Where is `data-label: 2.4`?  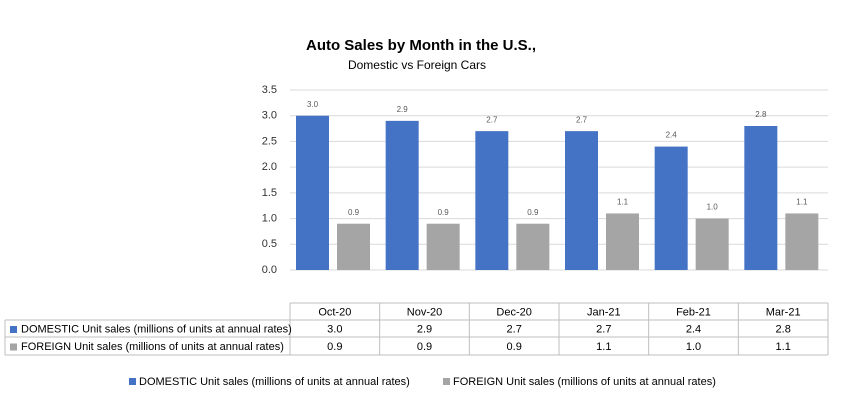
data-label: 2.4 is located at coordinates (672, 135).